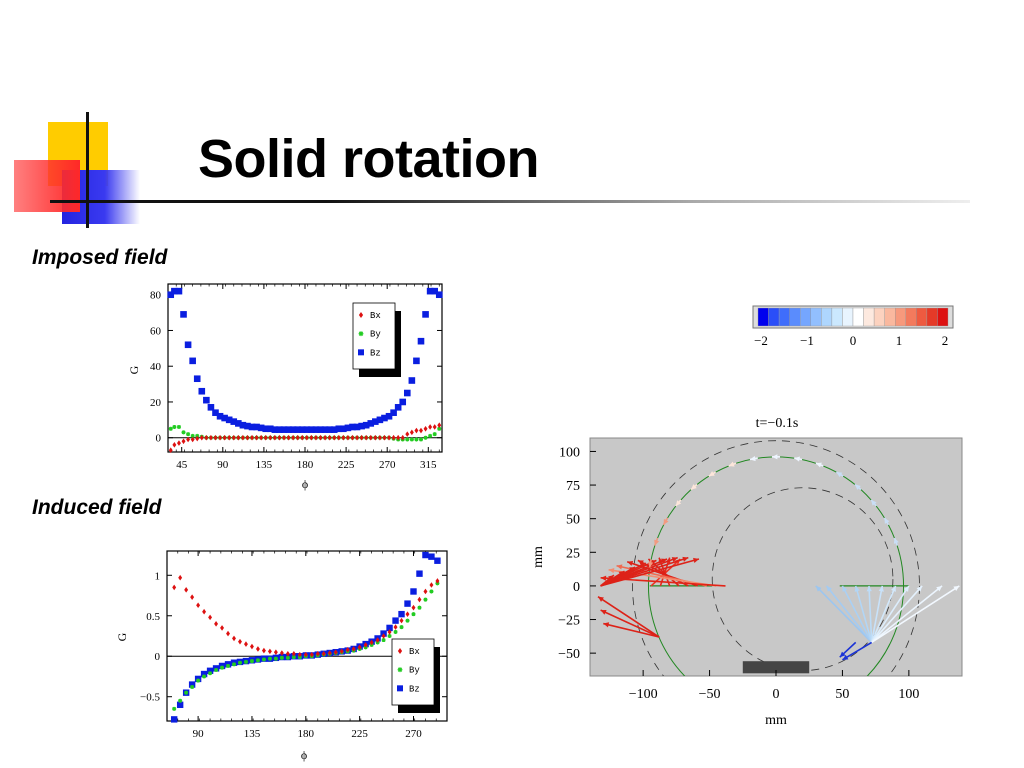  What do you see at coordinates (156, 403) in the screenshot?
I see `y-tick-label-1: 20` at bounding box center [156, 403].